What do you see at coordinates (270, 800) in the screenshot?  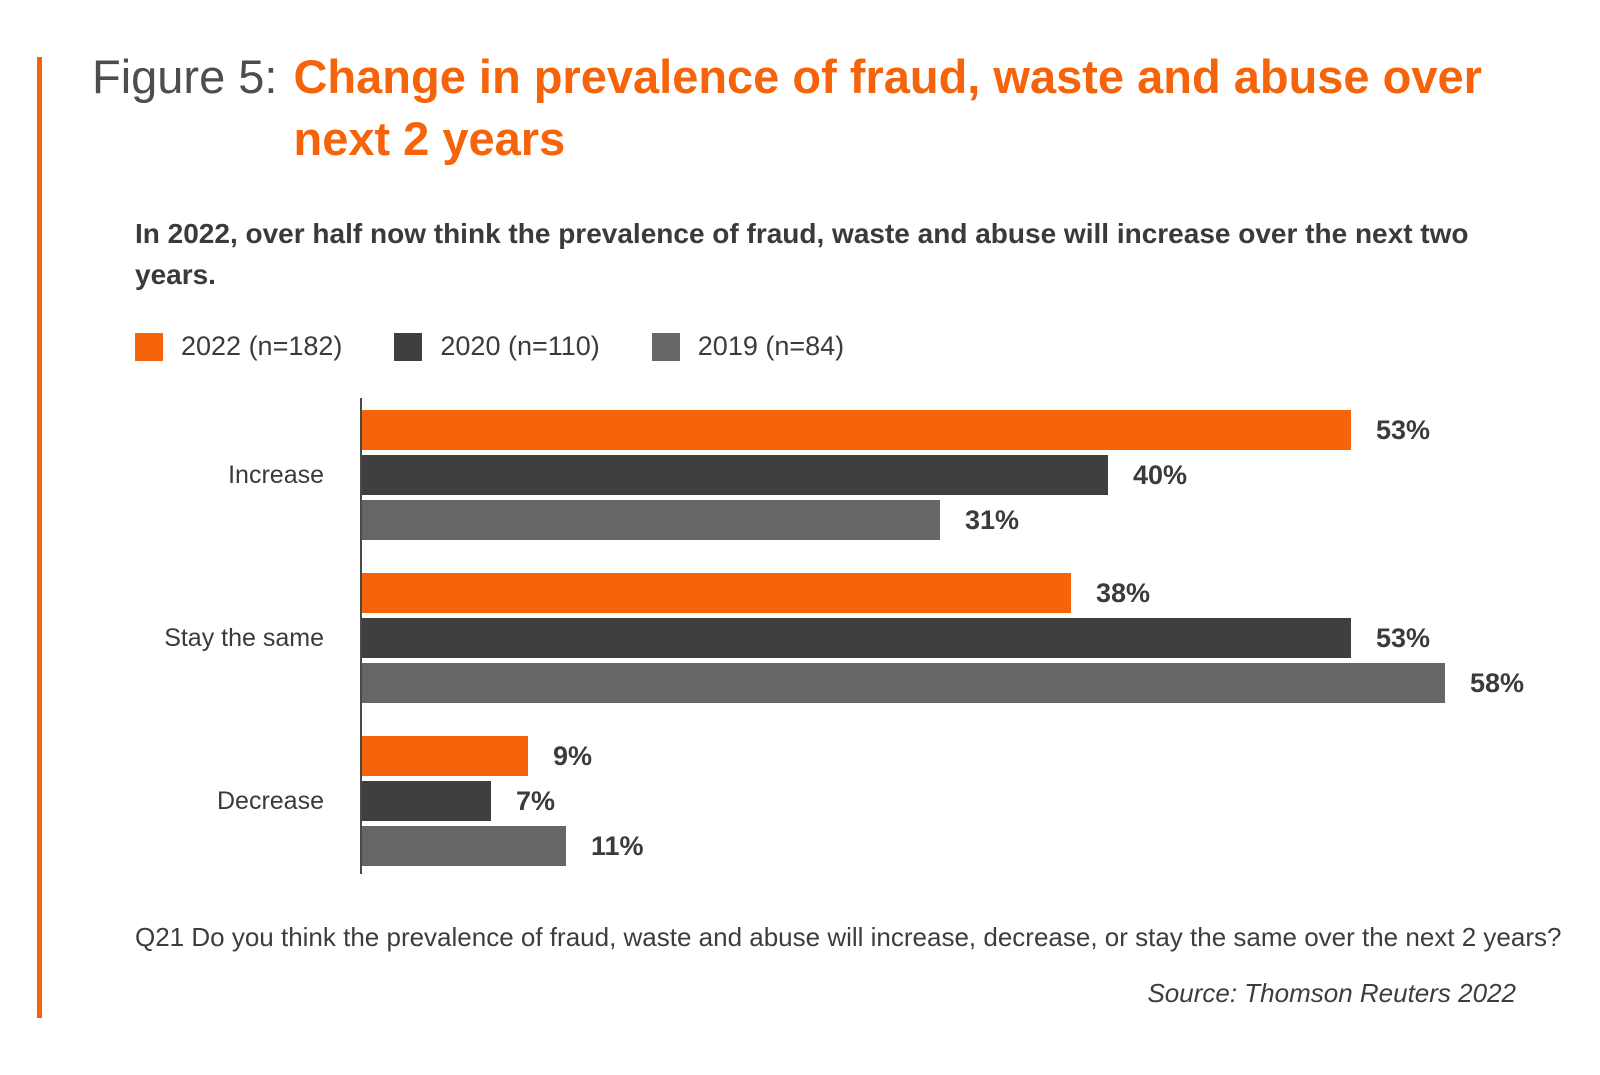 I see `category-label-decrease: Decrease` at bounding box center [270, 800].